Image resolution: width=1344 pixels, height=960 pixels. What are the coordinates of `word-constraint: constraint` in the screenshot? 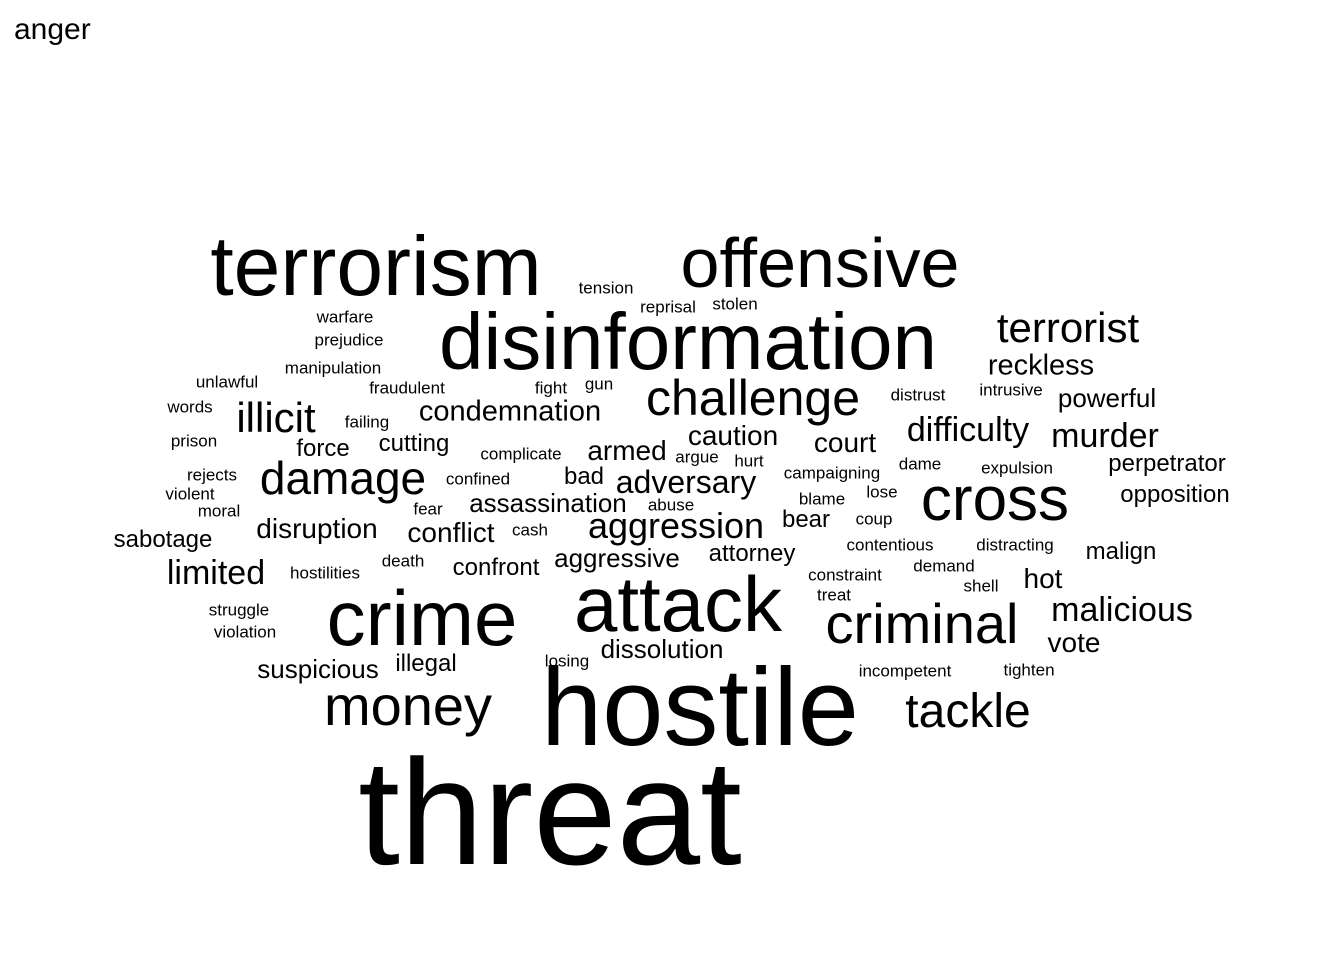 It's located at (845, 575).